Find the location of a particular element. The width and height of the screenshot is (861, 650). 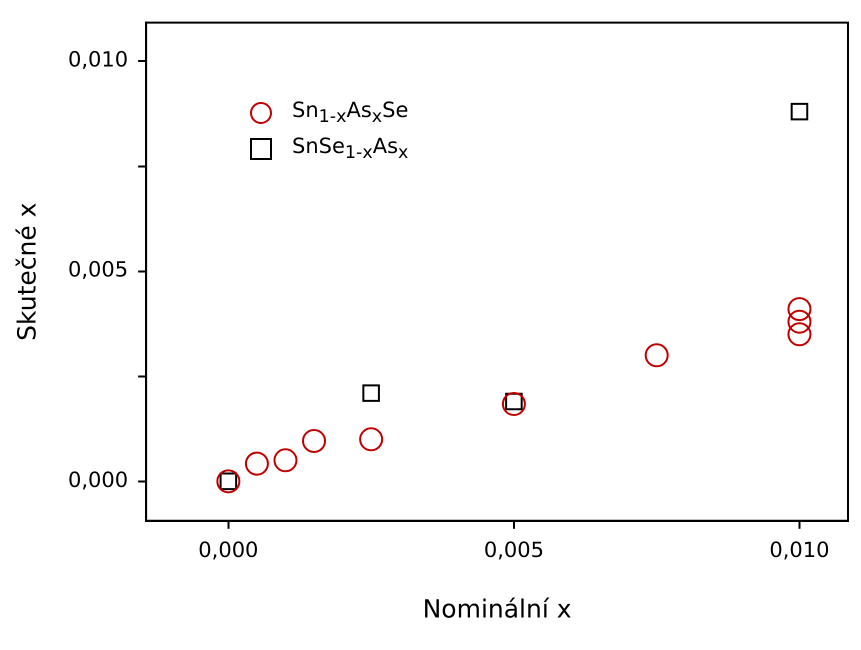

x-tick-label: 0,005 is located at coordinates (514, 550).